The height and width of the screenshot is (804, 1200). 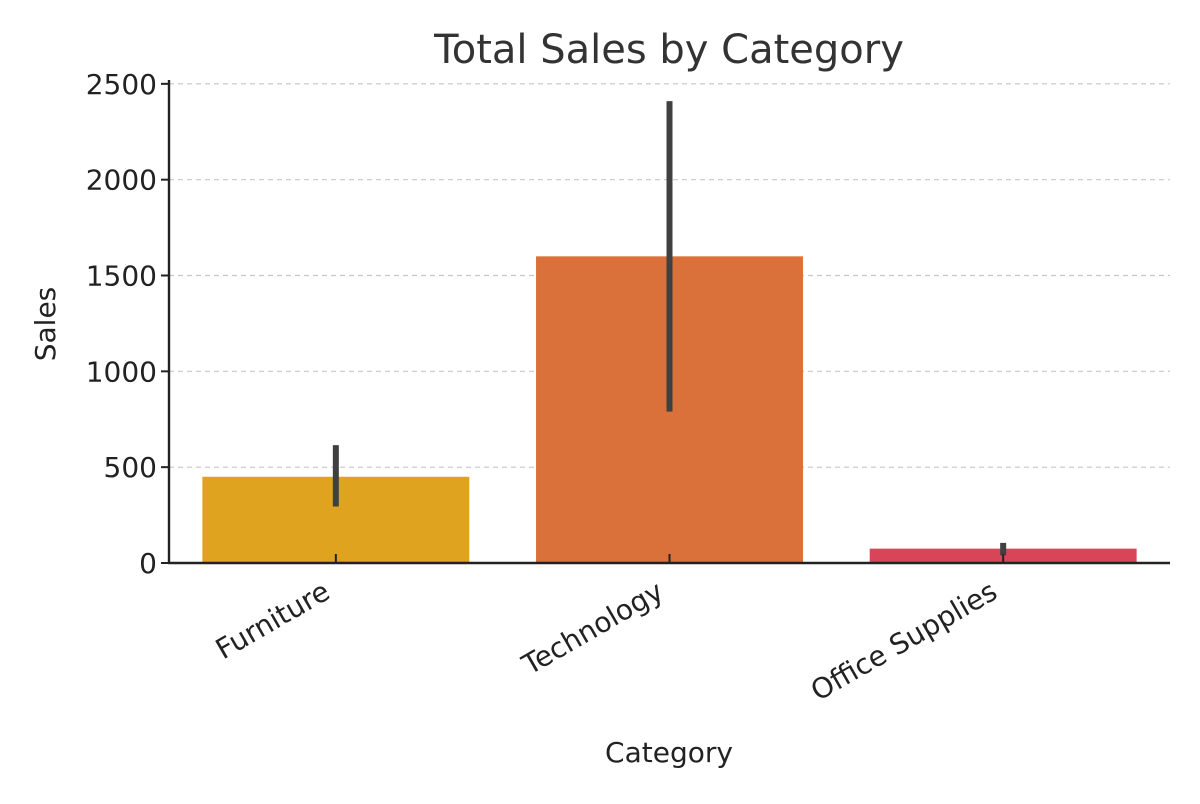 I want to click on x-tick-label: Furniture, so click(x=272, y=619).